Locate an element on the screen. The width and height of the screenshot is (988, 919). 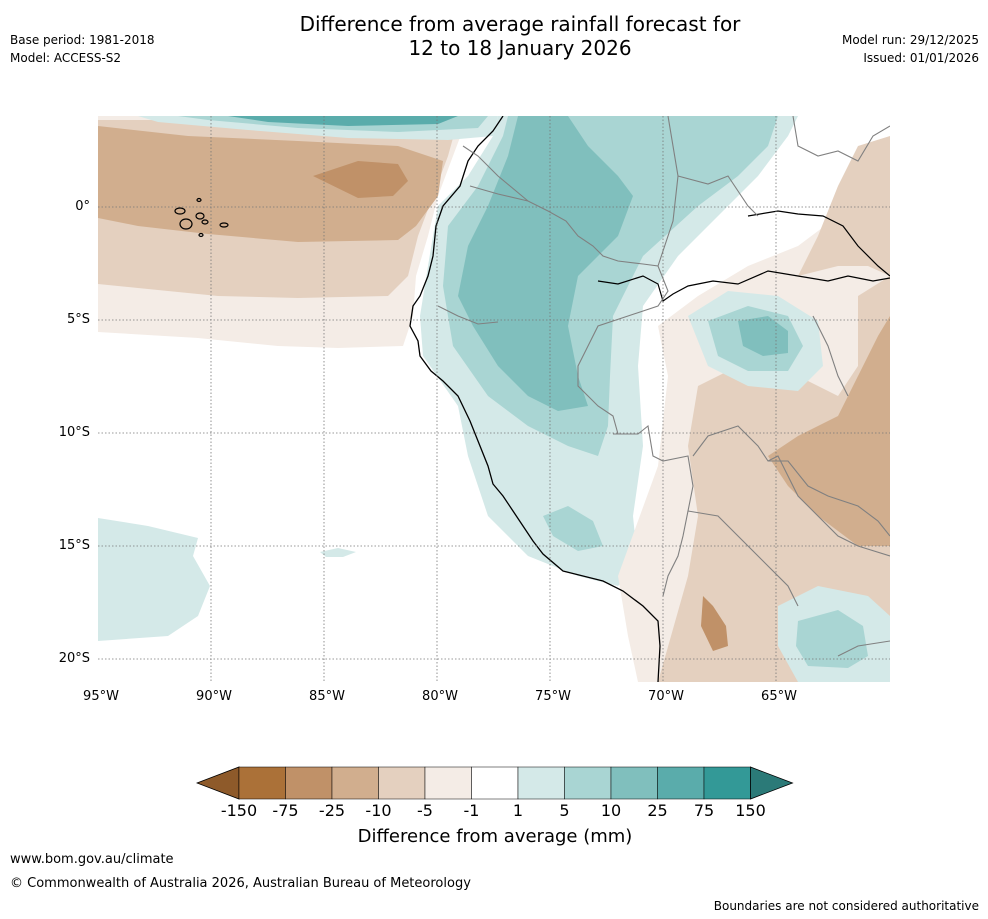
amazon-dry-zone-mid is located at coordinates (774, 479).